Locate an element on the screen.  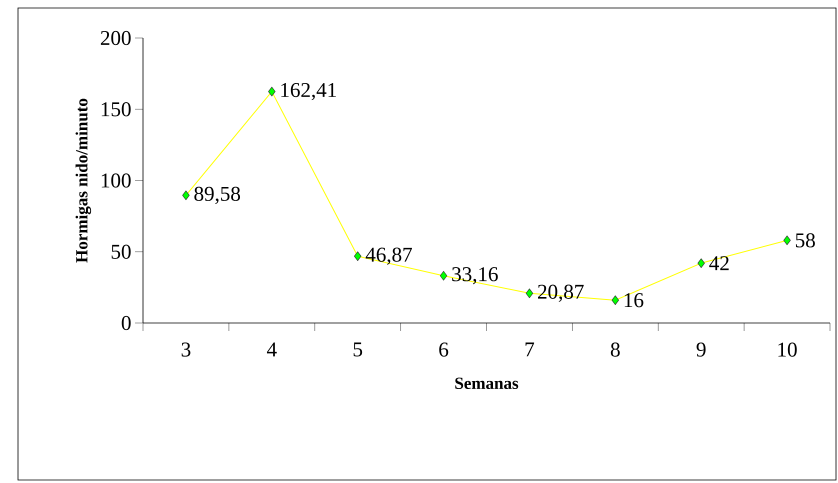
y-tick-label: 150 is located at coordinates (116, 109).